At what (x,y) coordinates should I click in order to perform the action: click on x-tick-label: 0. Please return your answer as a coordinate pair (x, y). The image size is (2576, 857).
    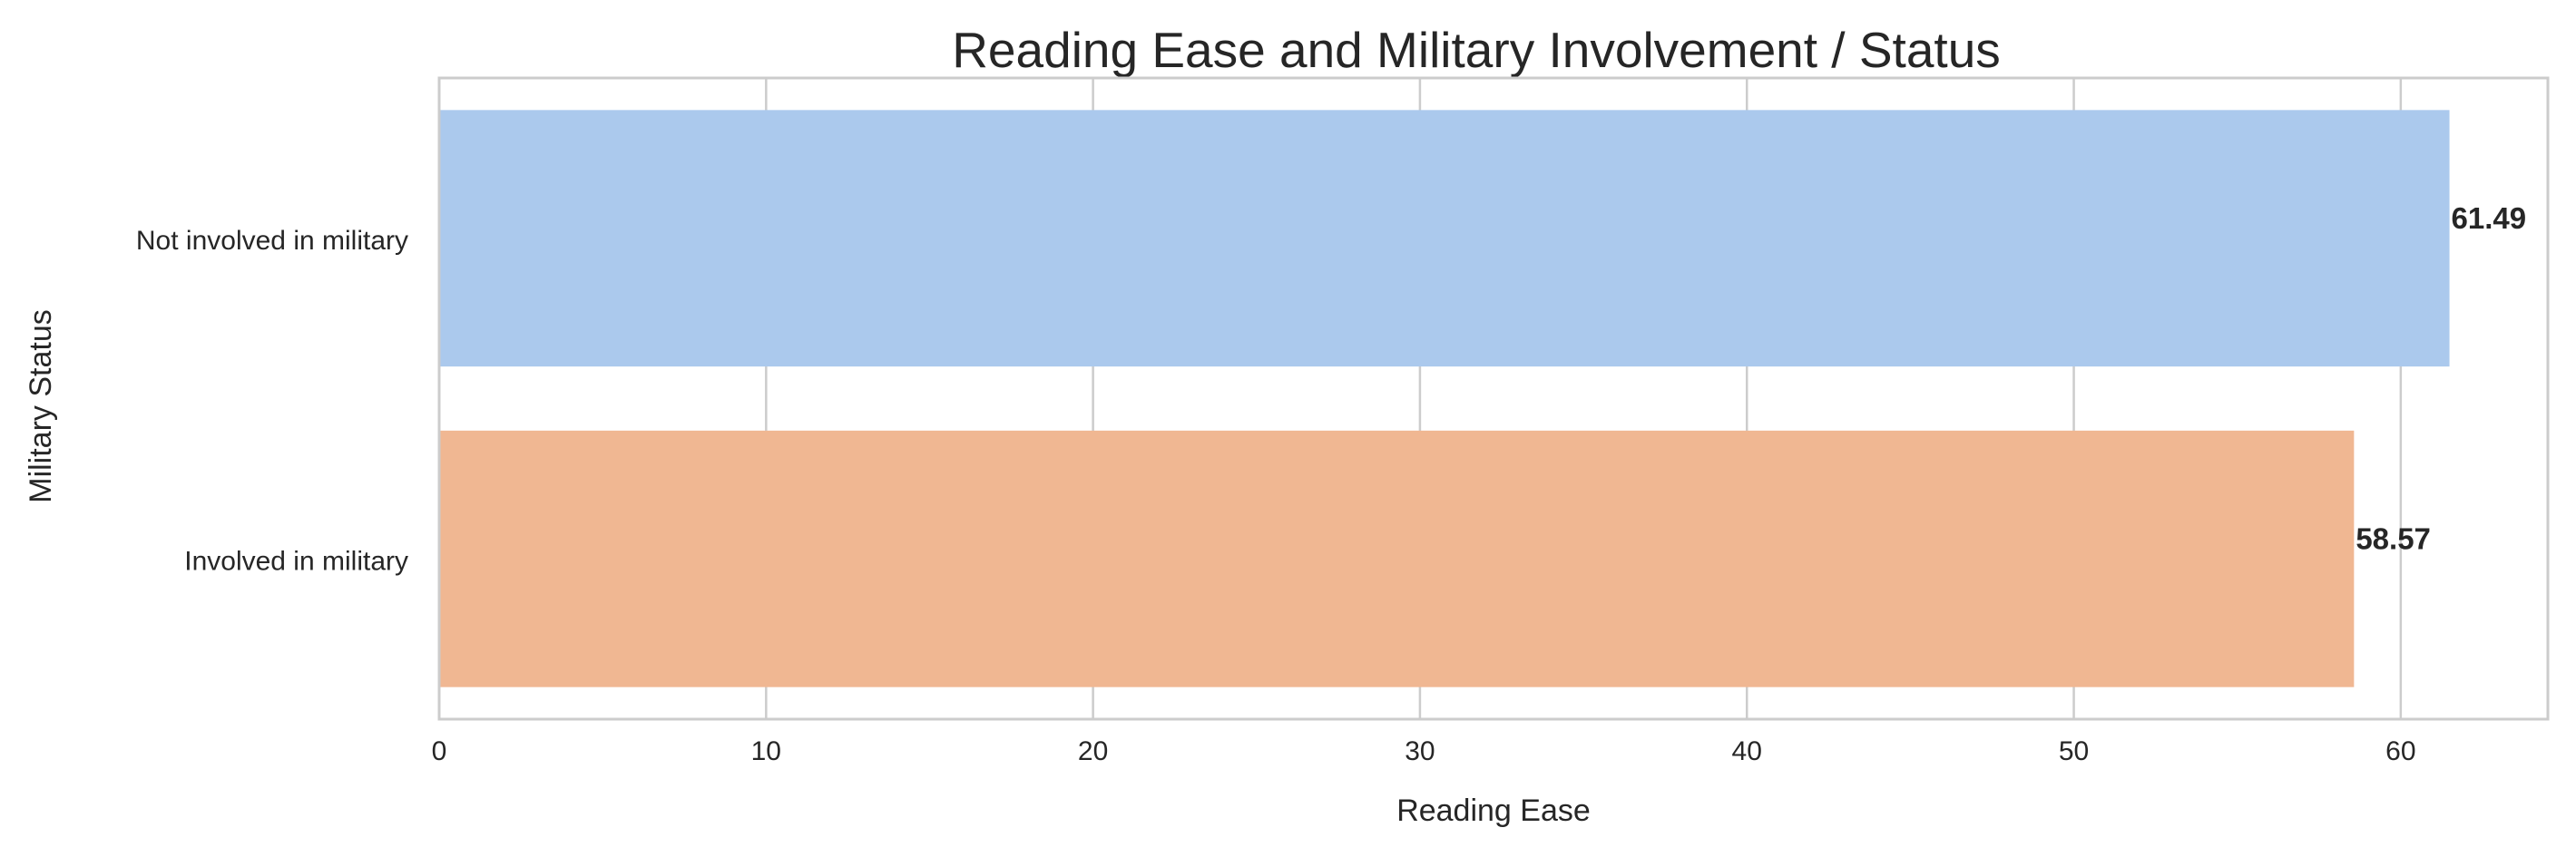
    Looking at the image, I should click on (439, 751).